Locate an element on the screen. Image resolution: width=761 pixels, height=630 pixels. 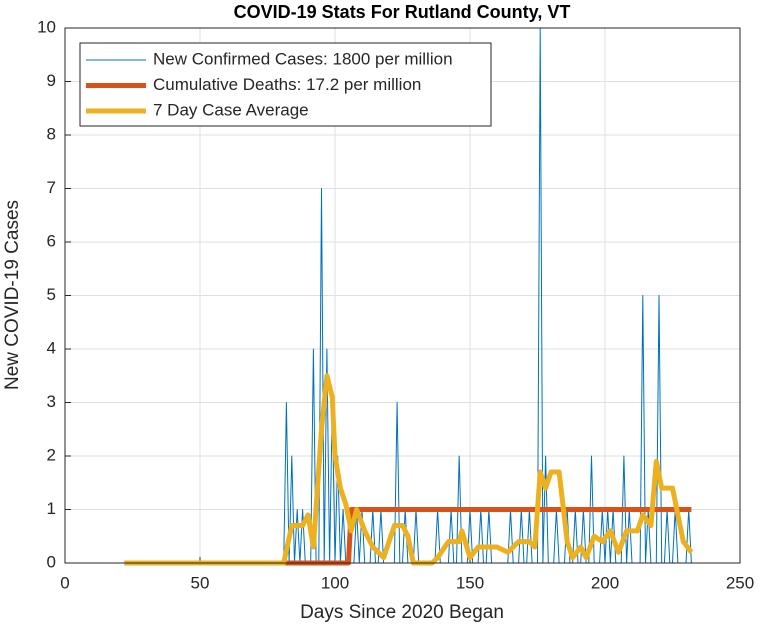
y-tick-label: 5 is located at coordinates (51, 294).